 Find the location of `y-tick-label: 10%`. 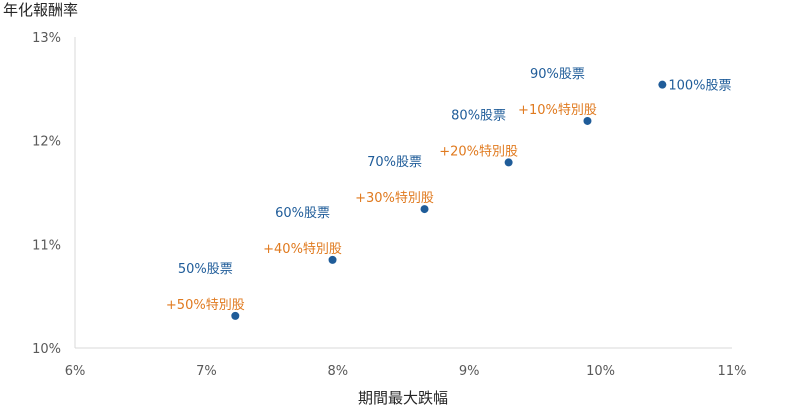

y-tick-label: 10% is located at coordinates (46, 349).